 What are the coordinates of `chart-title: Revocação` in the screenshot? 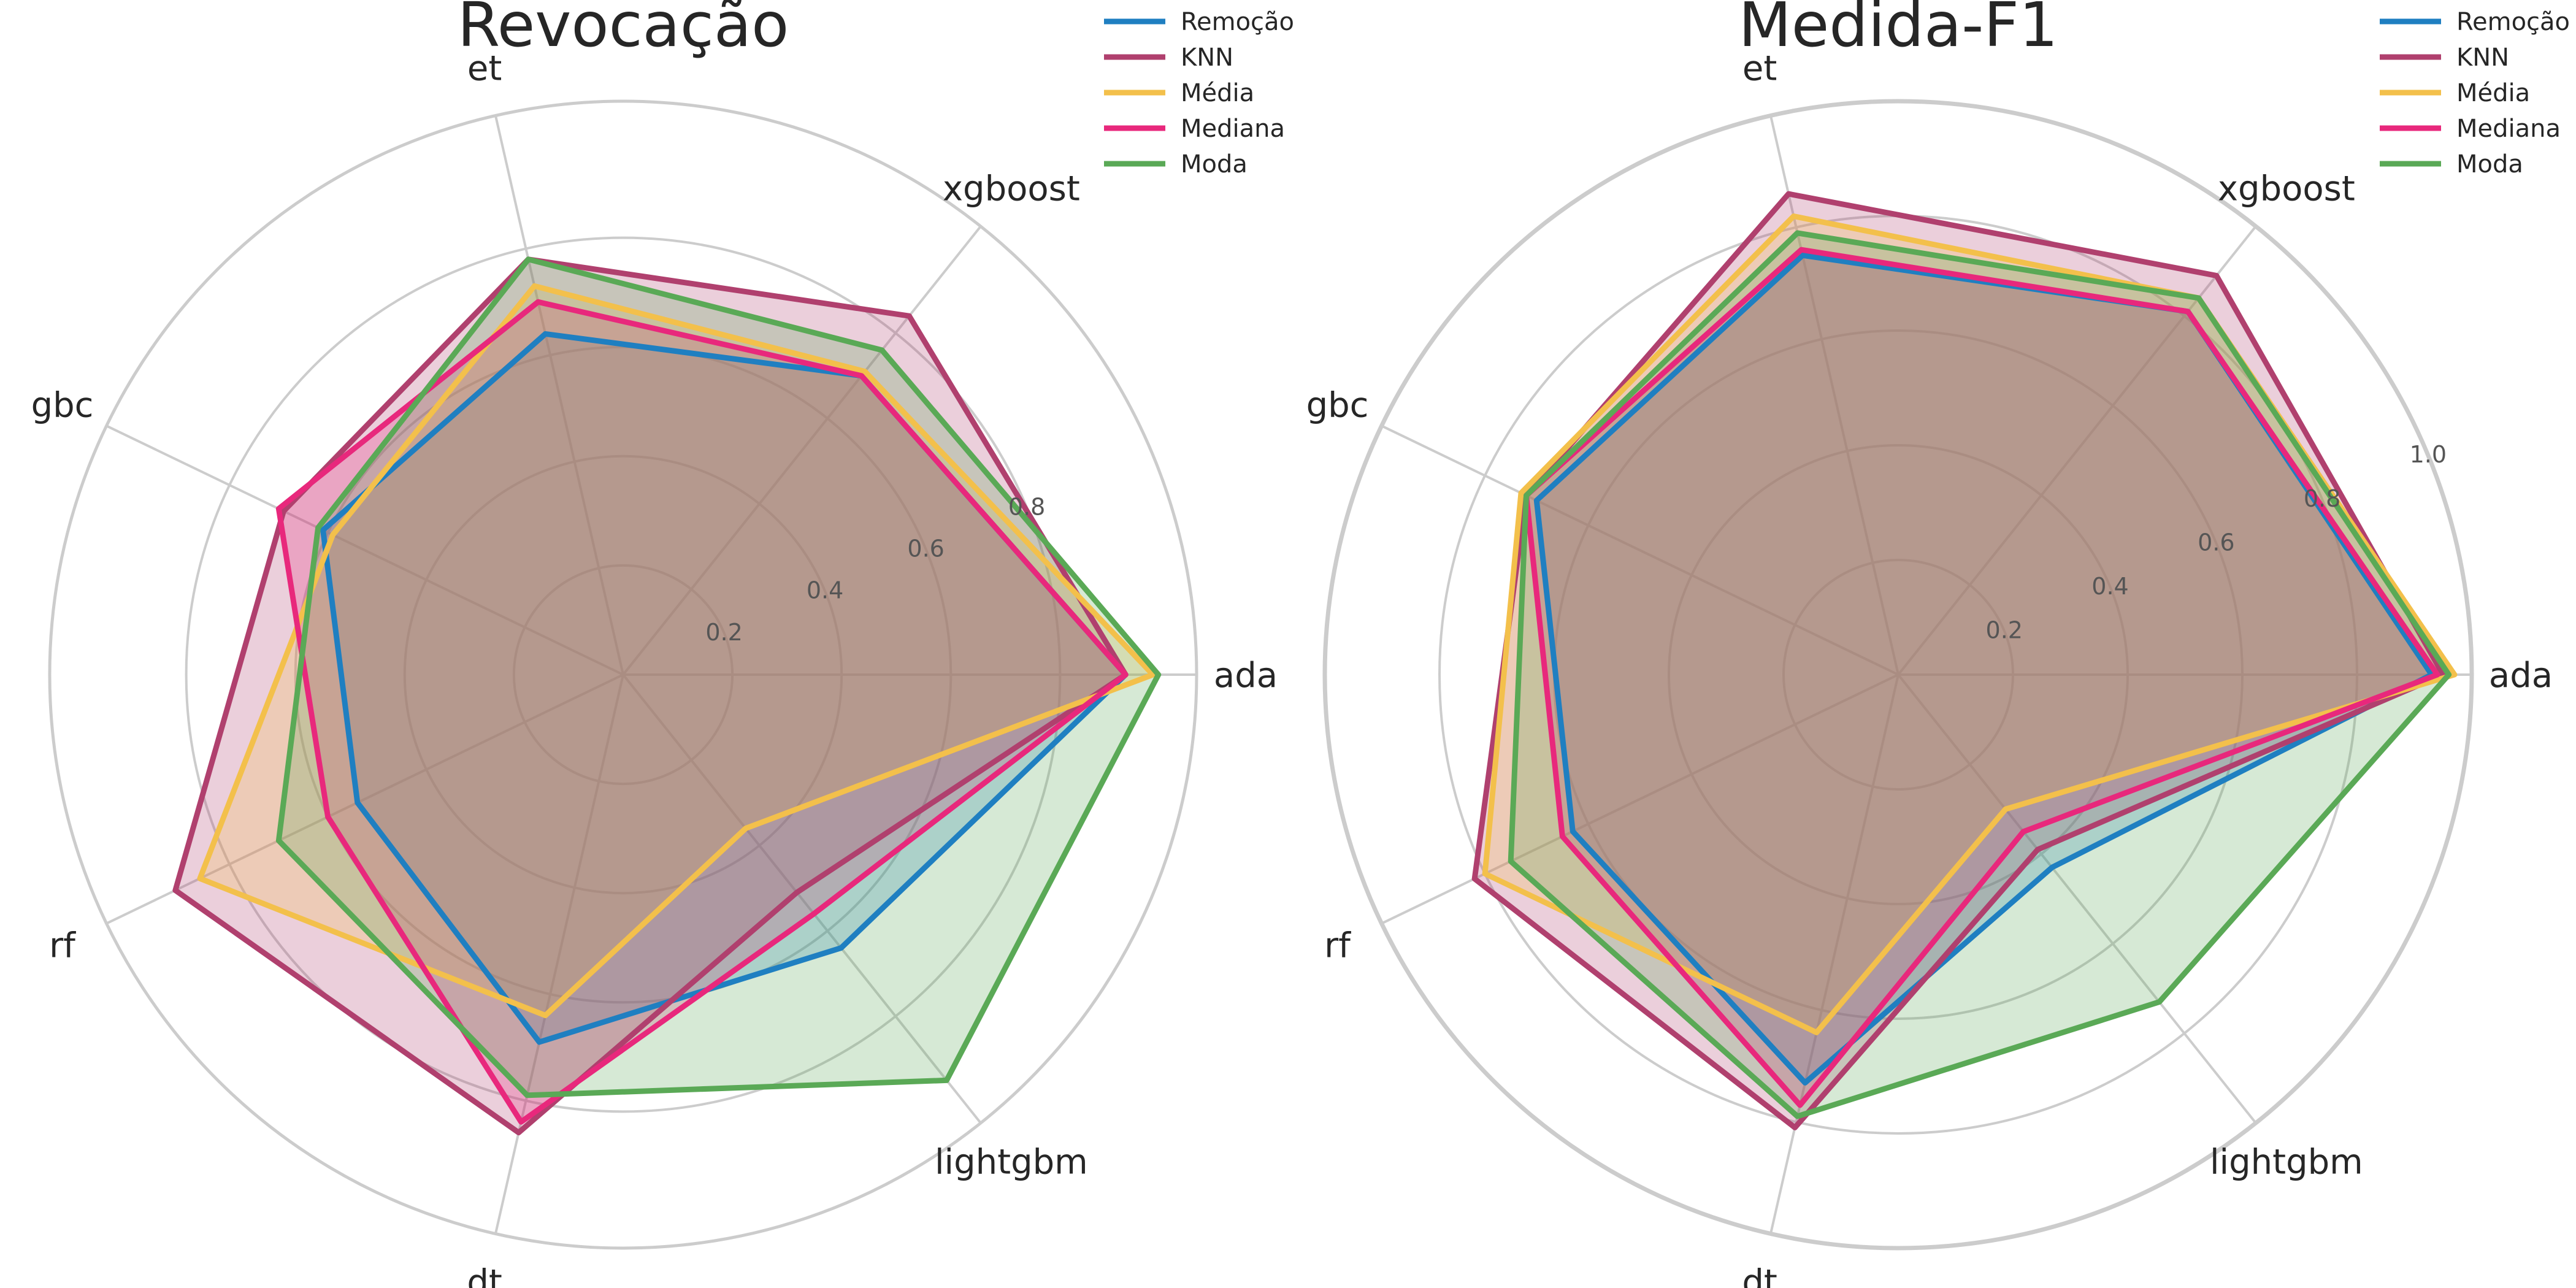 It's located at (623, 30).